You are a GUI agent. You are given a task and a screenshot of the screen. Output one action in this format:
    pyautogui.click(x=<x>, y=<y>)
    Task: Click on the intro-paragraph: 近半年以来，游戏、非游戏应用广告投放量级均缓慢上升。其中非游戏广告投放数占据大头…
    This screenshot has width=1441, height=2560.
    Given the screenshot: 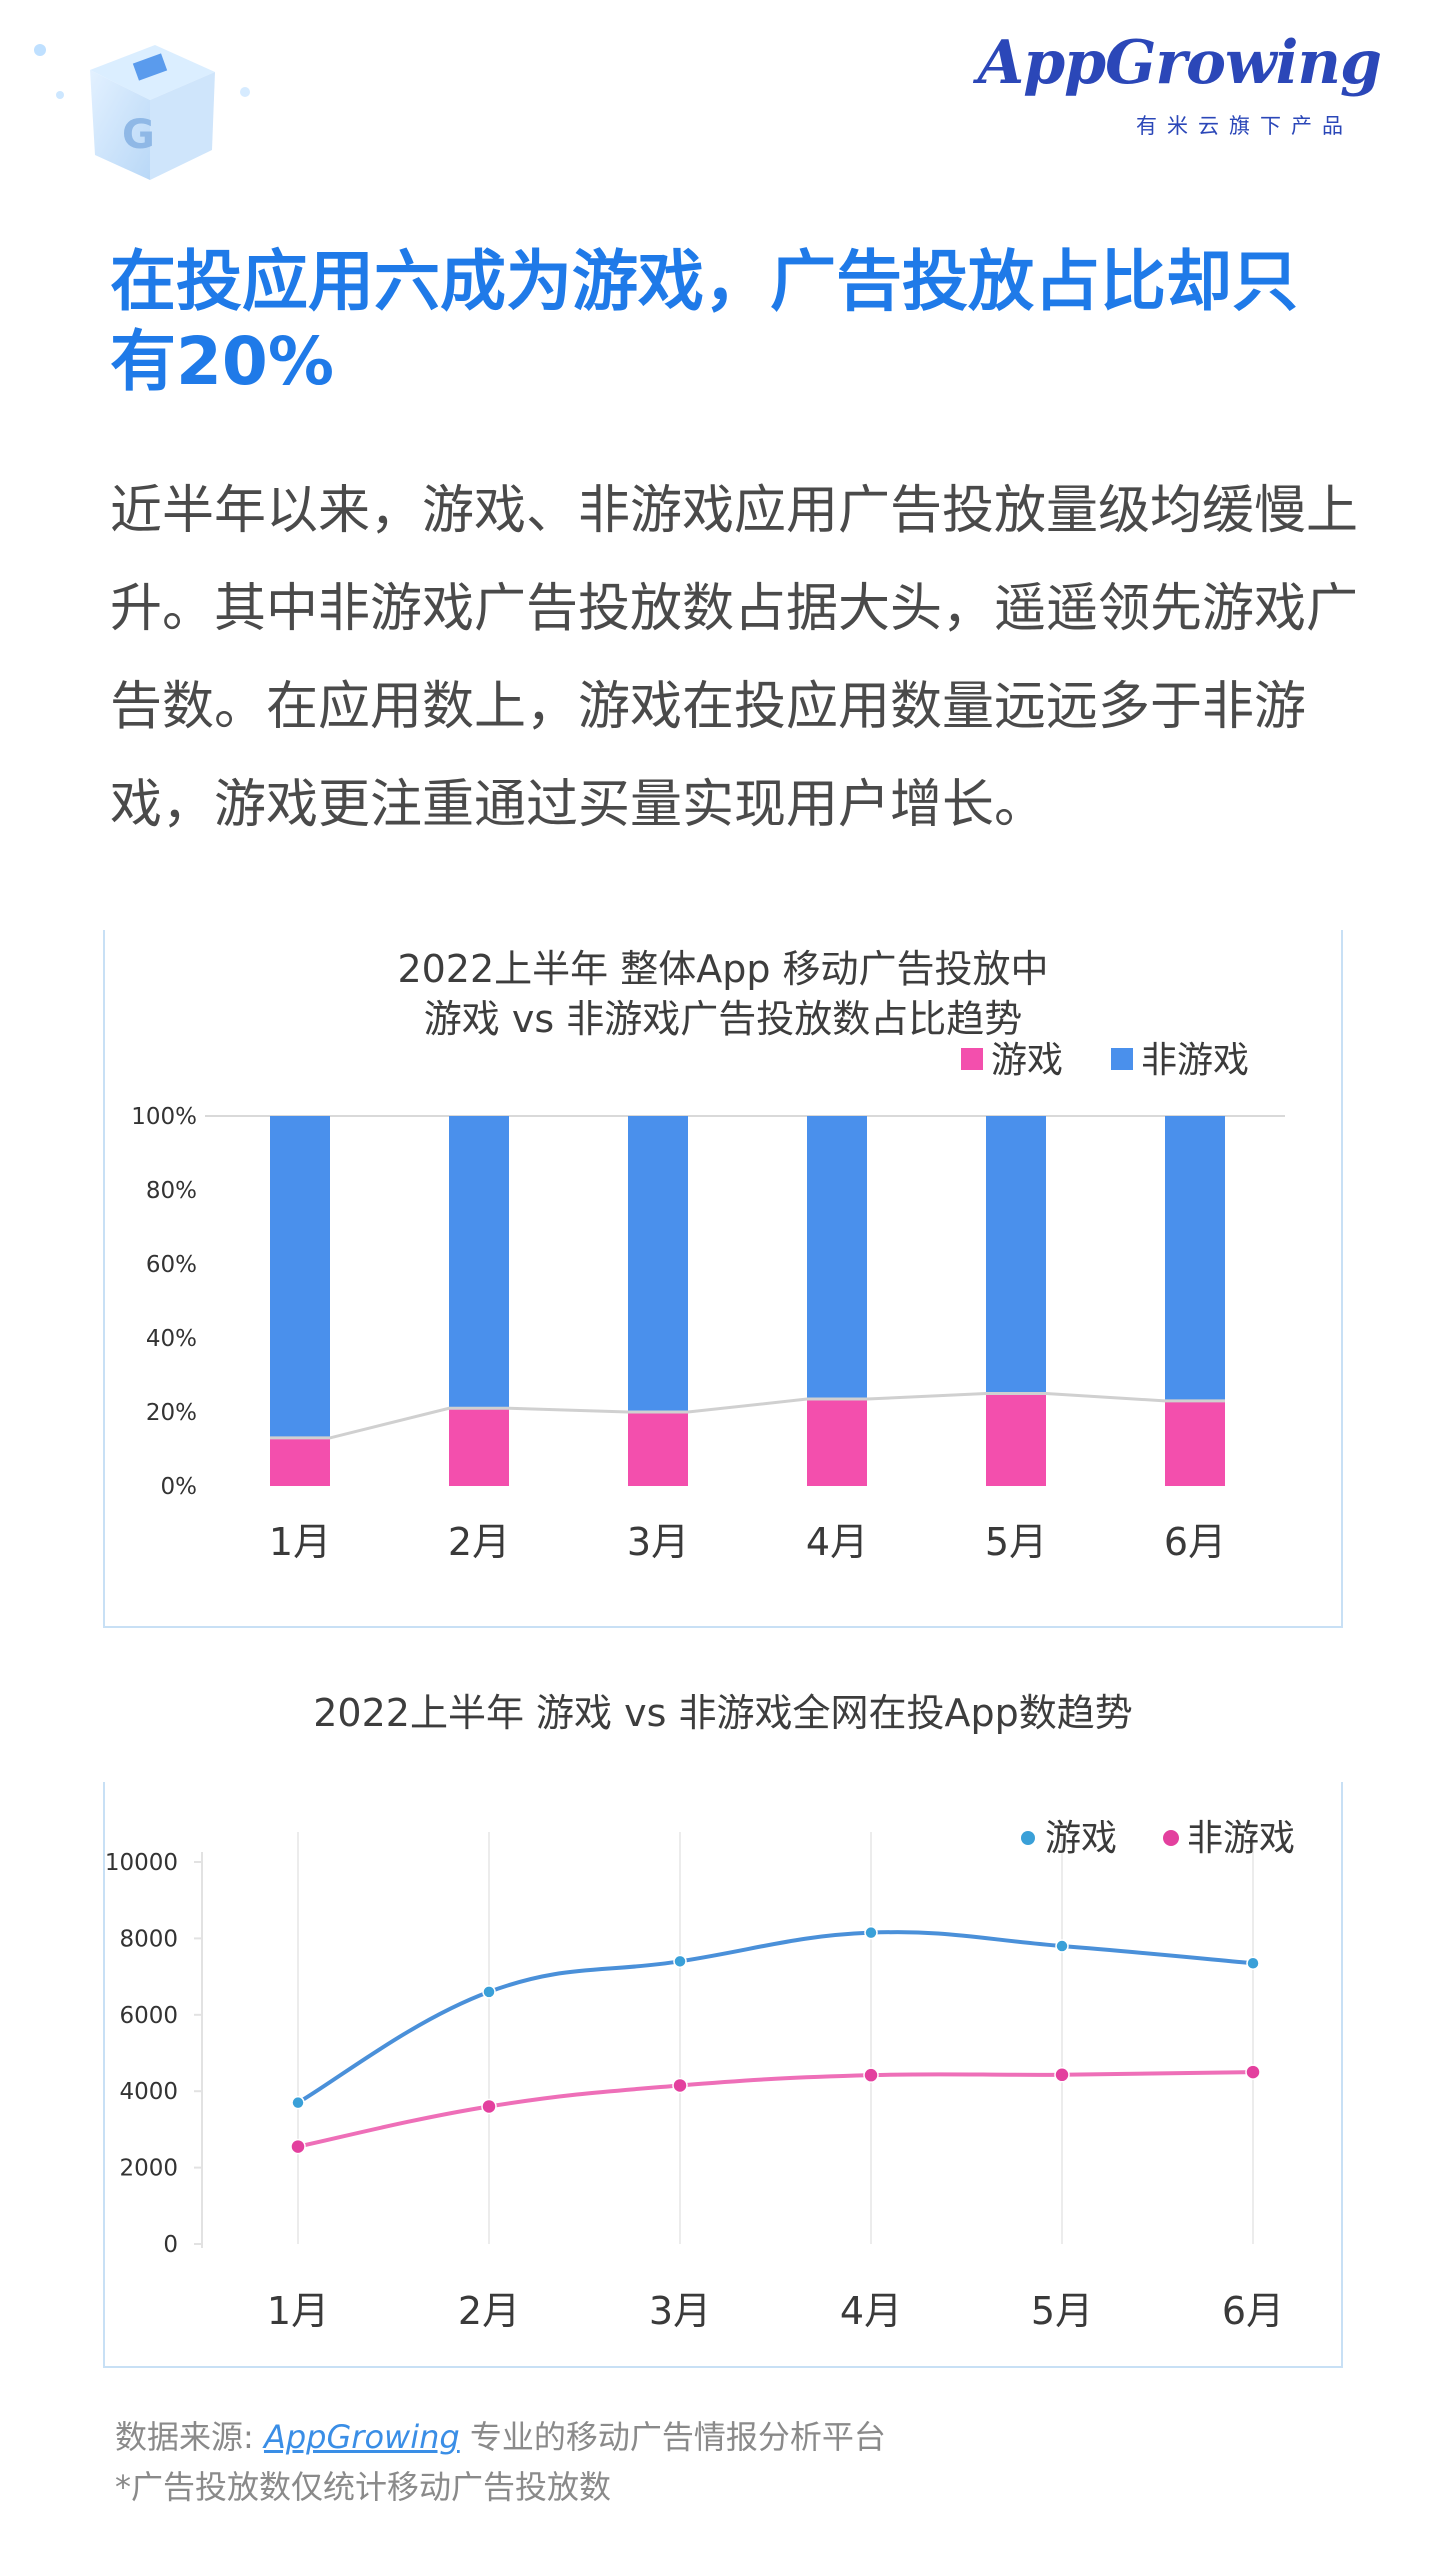 What is the action you would take?
    pyautogui.click(x=734, y=658)
    